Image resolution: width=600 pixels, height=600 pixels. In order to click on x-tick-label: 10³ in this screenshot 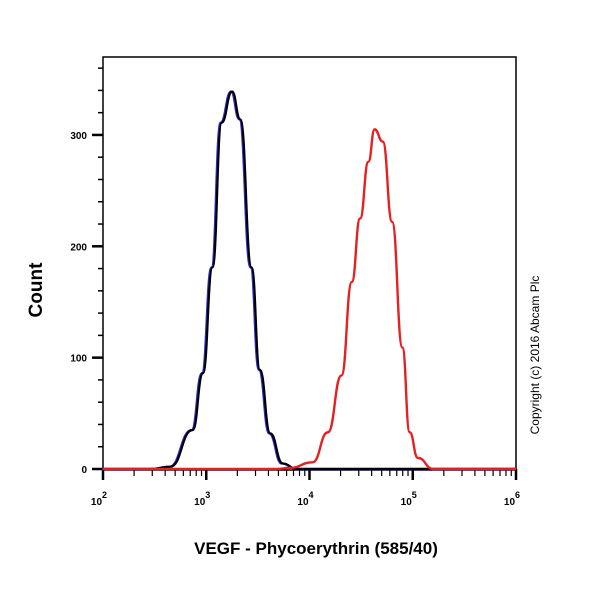, I will do `click(202, 499)`.